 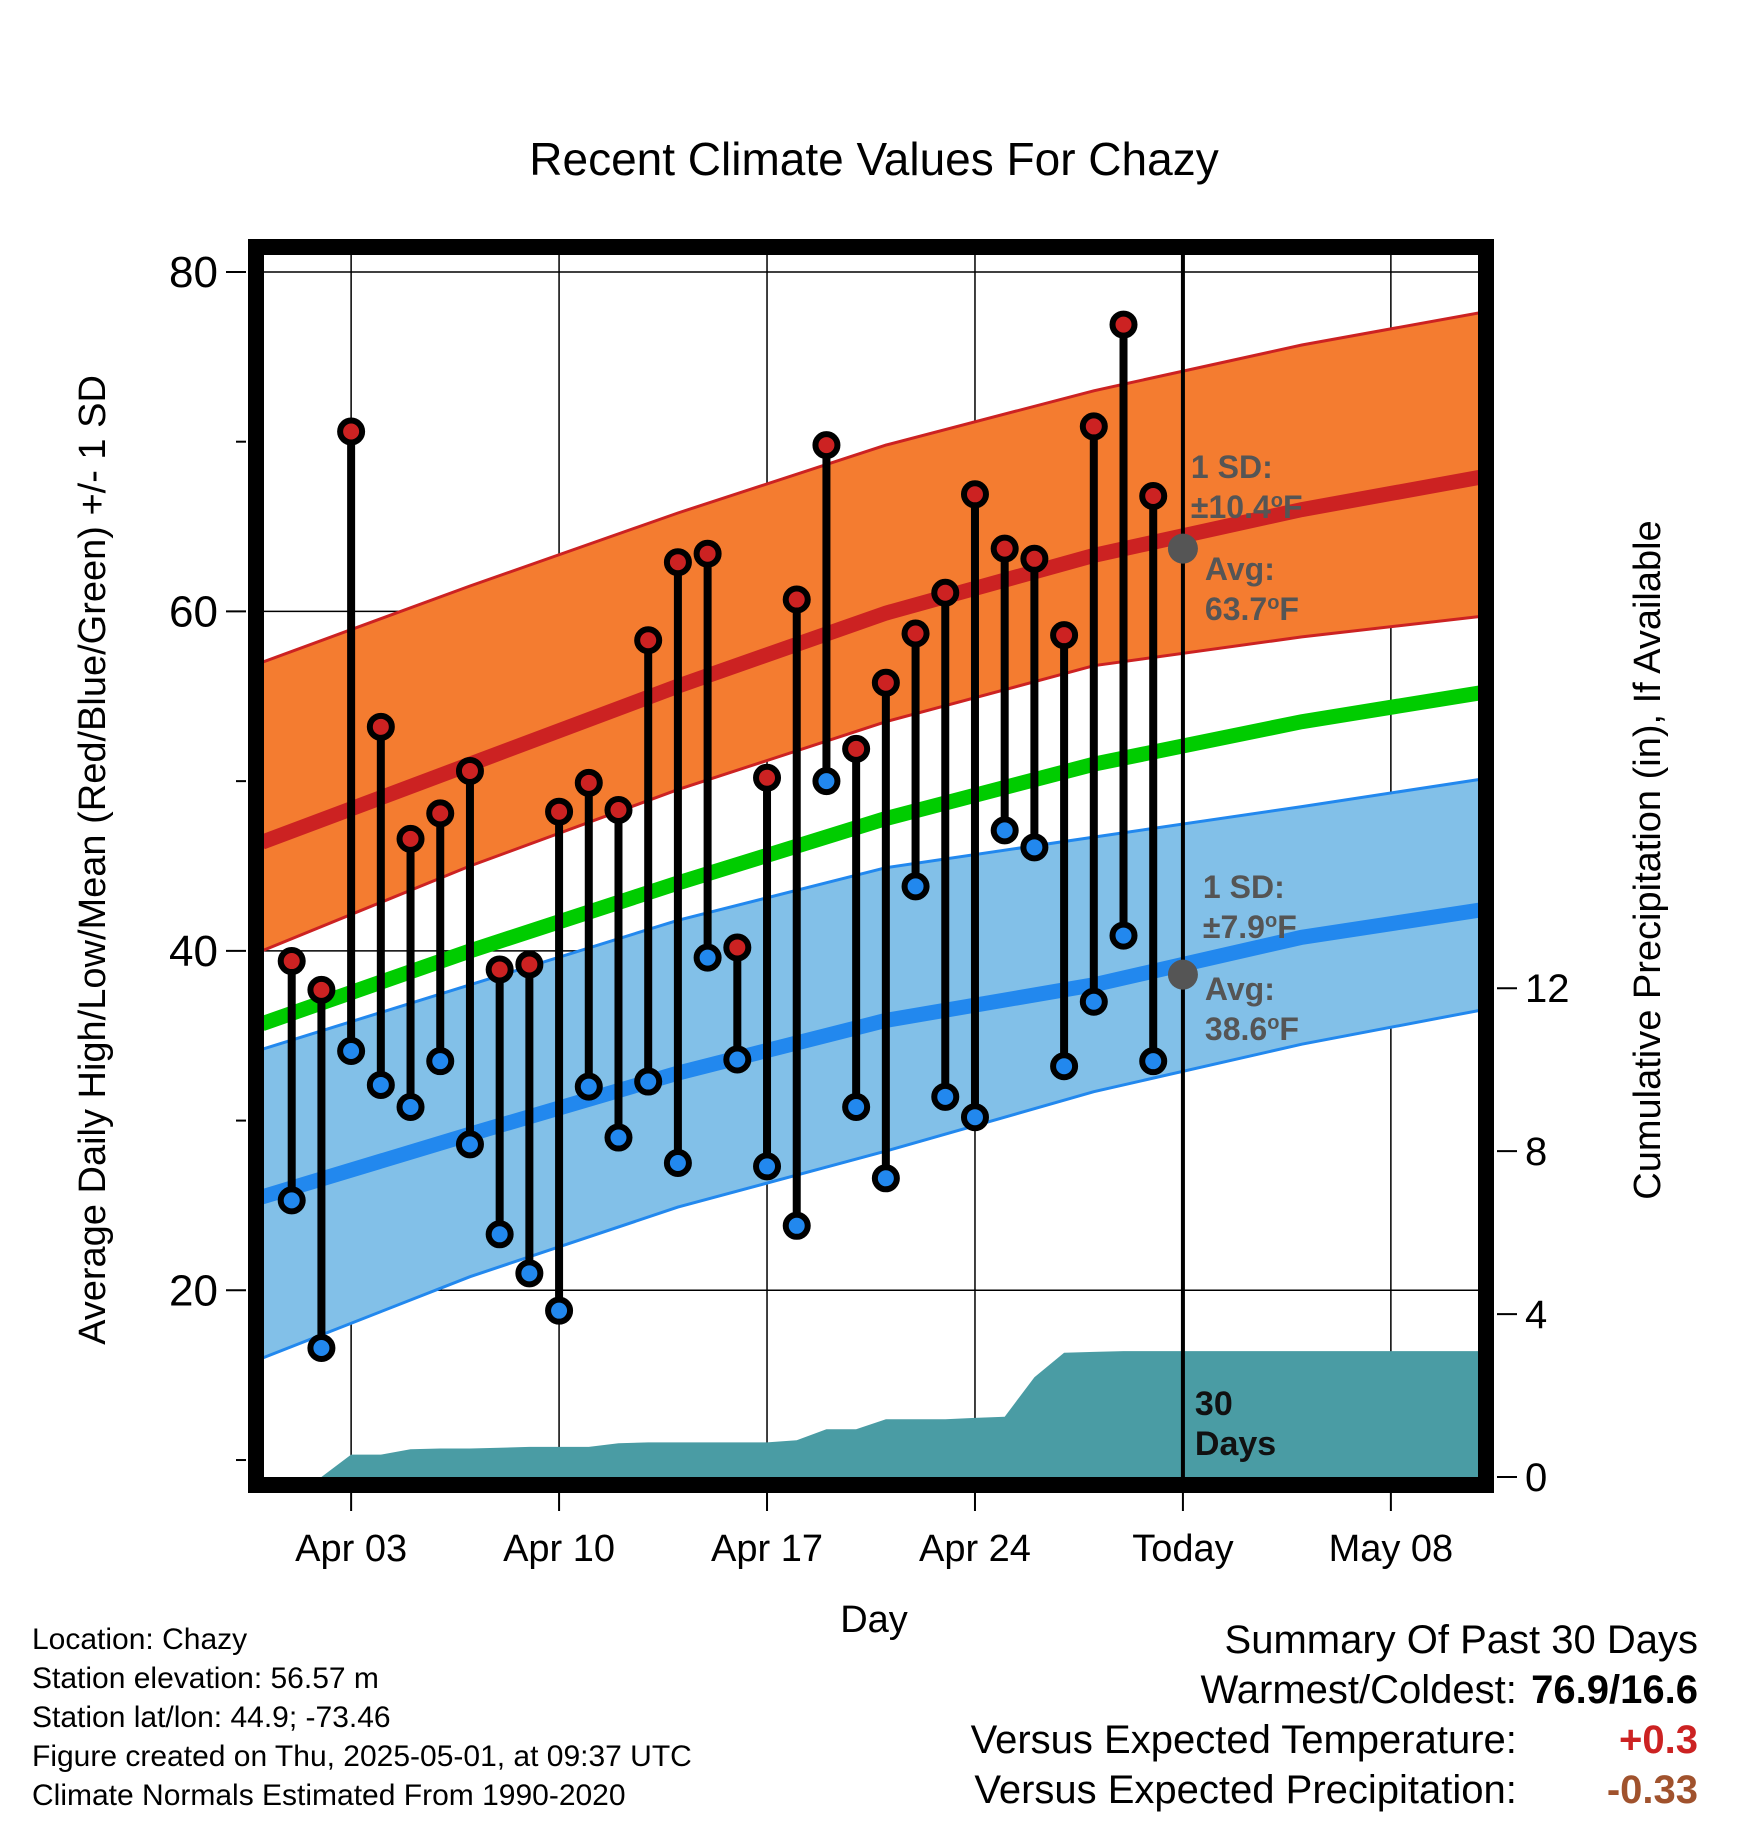 I want to click on summary-title: Summary Of Past 30 Days, so click(x=1461, y=1640).